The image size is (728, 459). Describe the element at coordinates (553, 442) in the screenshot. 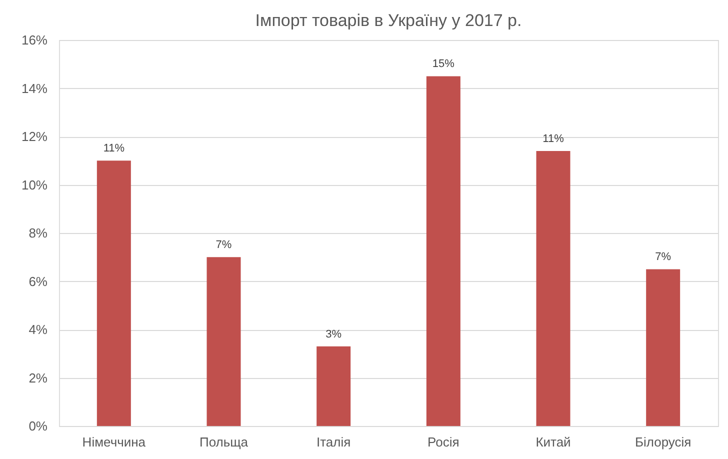

I see `x-tick-label: Китай` at that location.